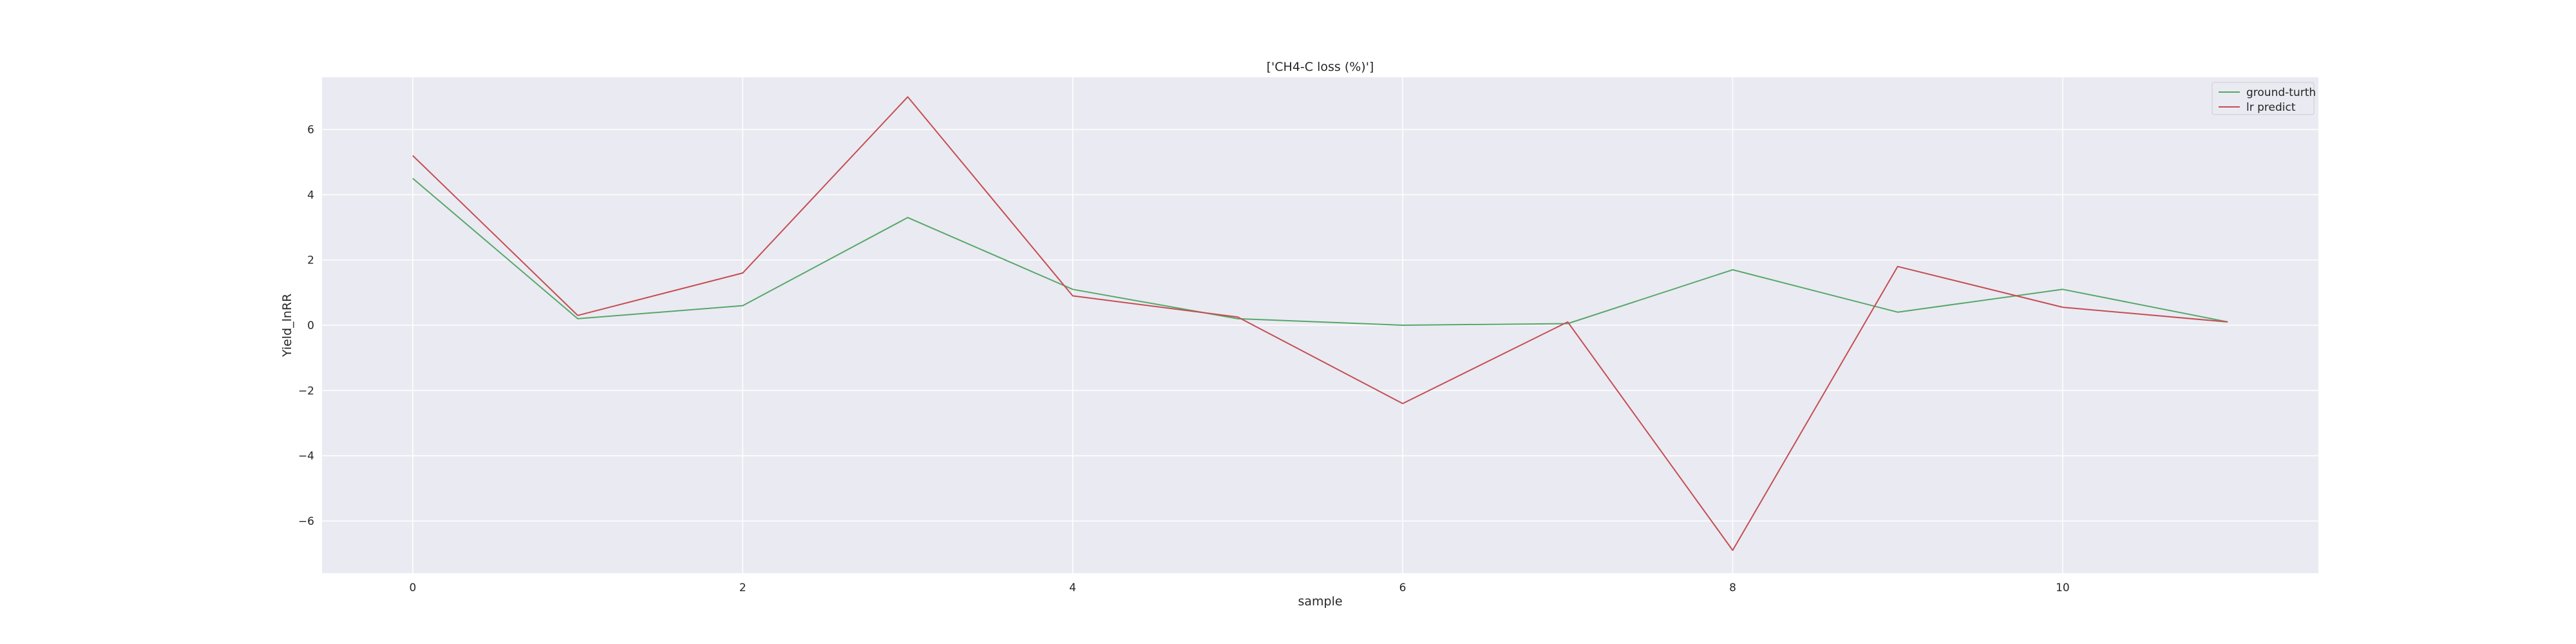  What do you see at coordinates (310, 195) in the screenshot?
I see `y-tick-label: 4` at bounding box center [310, 195].